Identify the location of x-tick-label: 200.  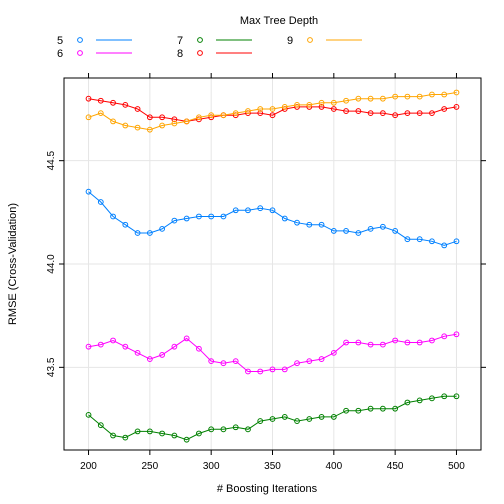
(88, 466).